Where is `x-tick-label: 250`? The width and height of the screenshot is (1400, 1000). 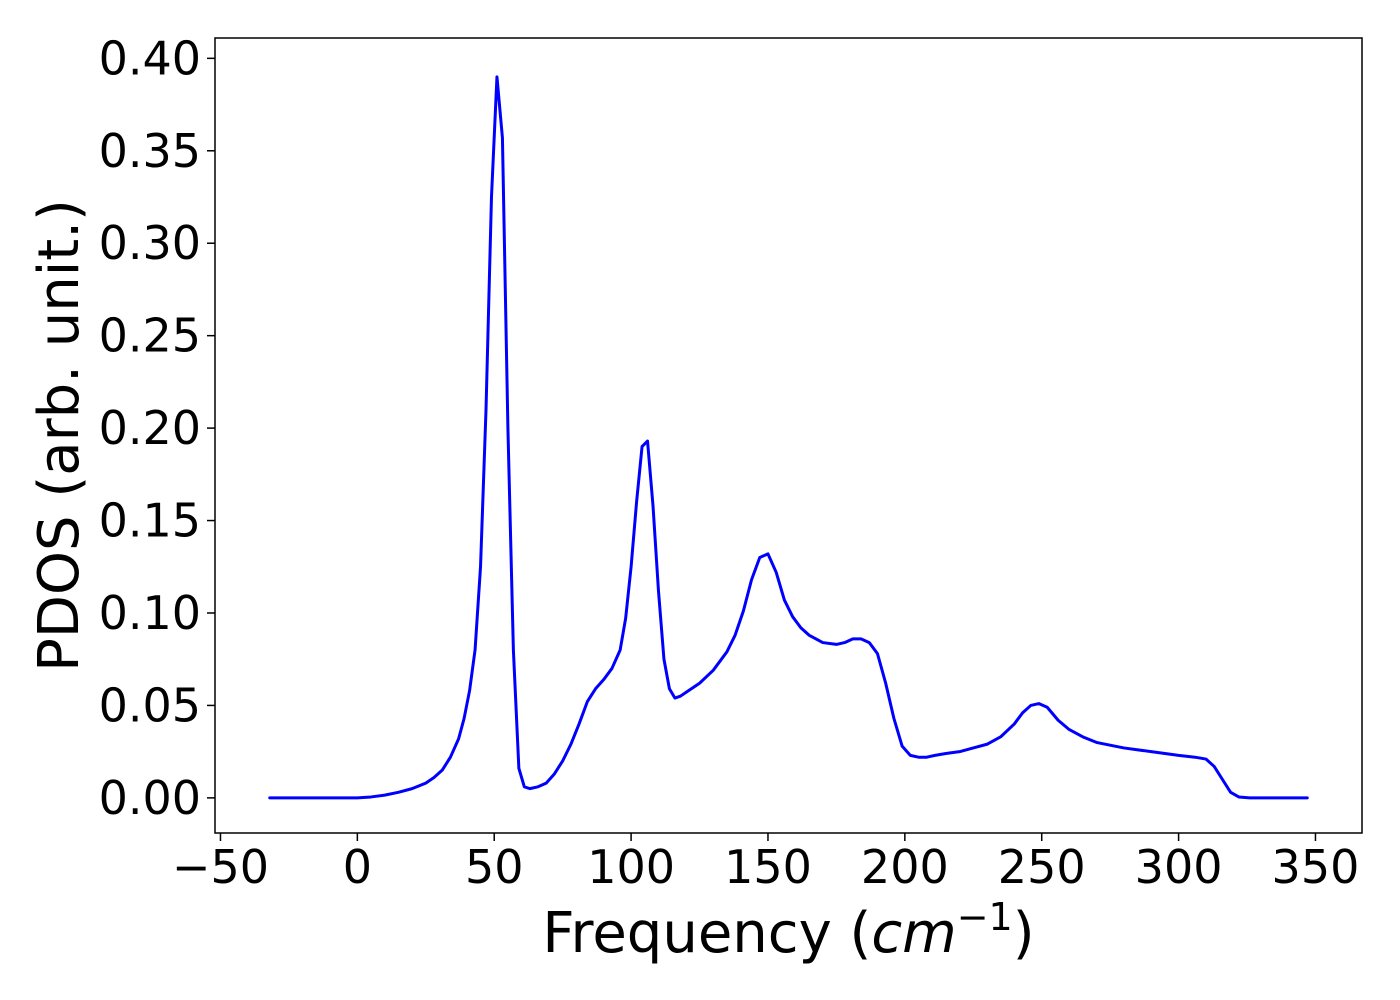 x-tick-label: 250 is located at coordinates (1042, 867).